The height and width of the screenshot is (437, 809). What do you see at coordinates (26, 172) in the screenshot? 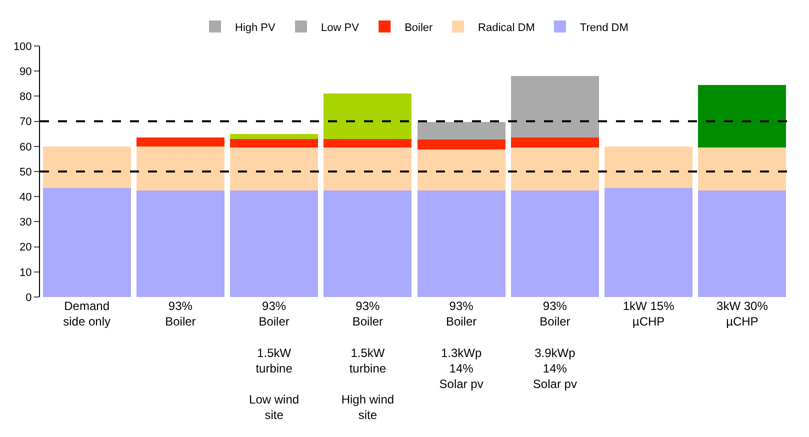
I see `y-tick-label: 50` at bounding box center [26, 172].